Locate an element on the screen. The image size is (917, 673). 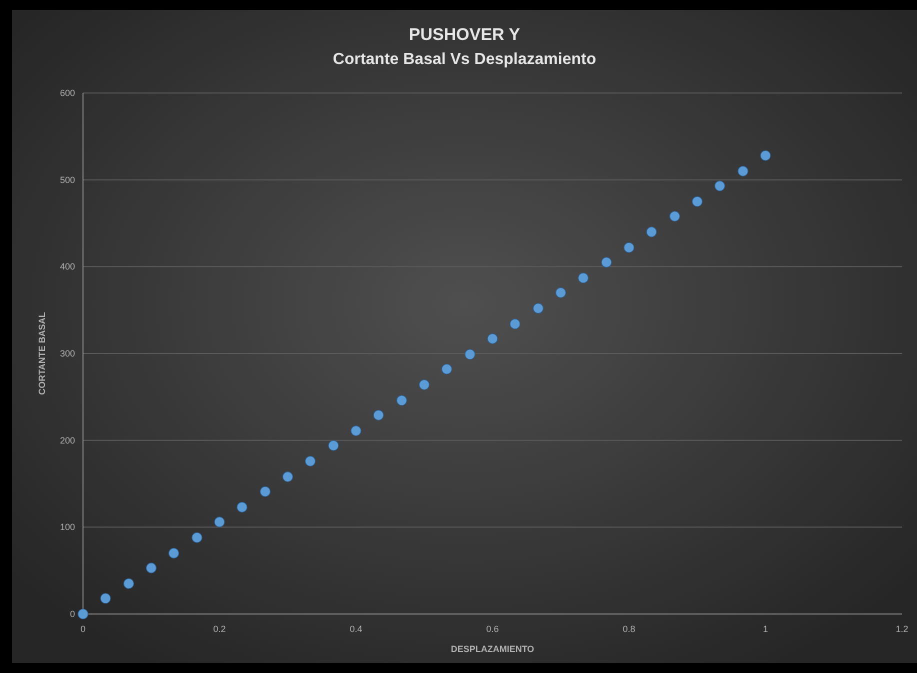
x-tick-label: 1 is located at coordinates (765, 629).